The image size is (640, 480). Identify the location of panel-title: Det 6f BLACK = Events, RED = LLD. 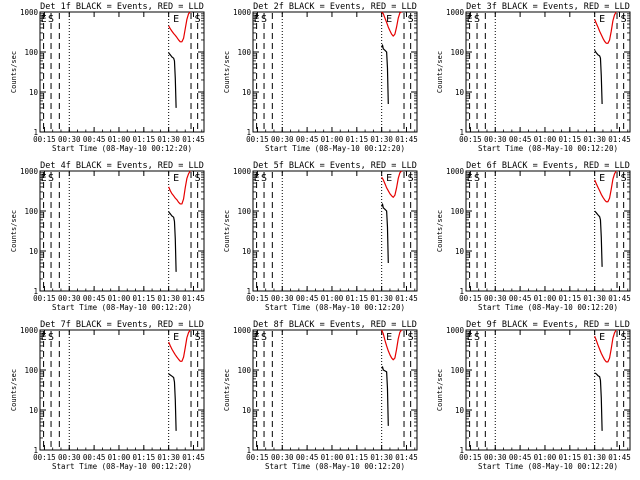
(548, 166).